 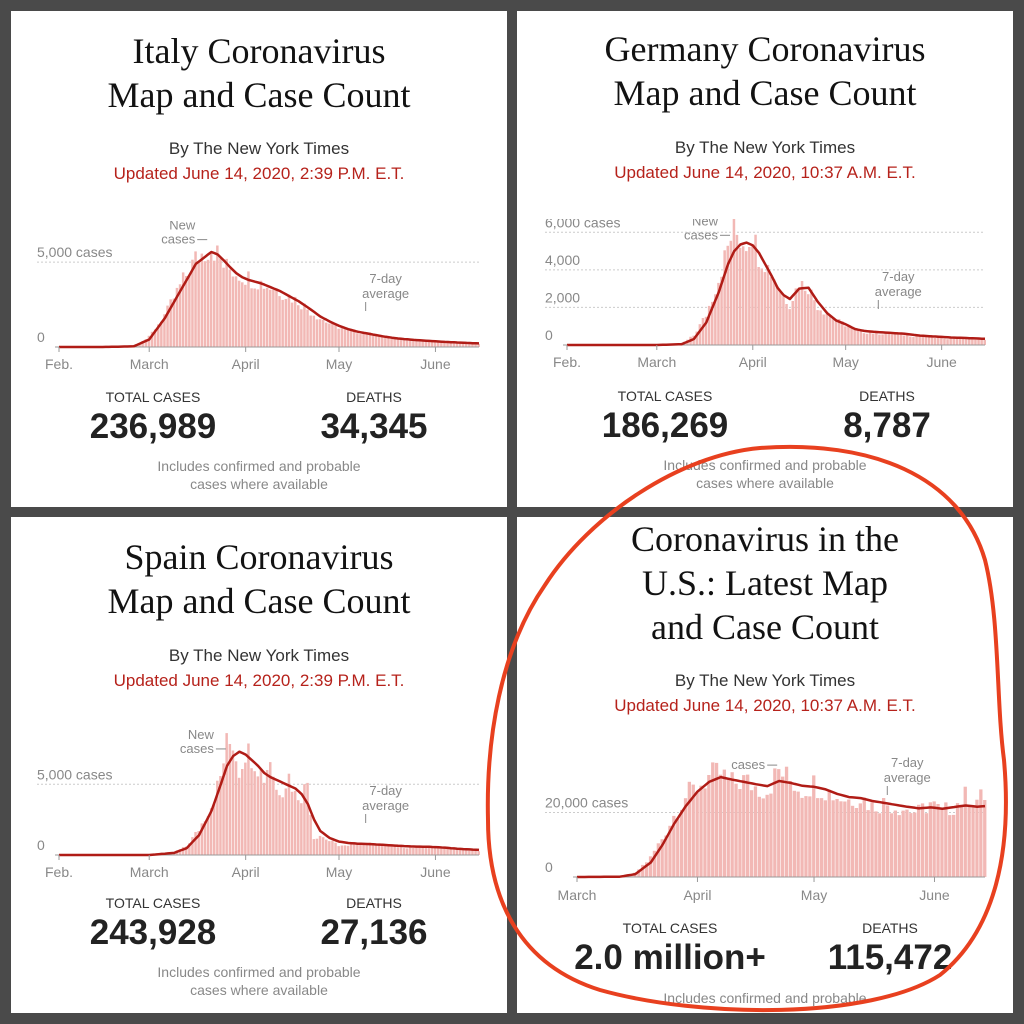 What do you see at coordinates (201, 735) in the screenshot?
I see `bar-series-label: New` at bounding box center [201, 735].